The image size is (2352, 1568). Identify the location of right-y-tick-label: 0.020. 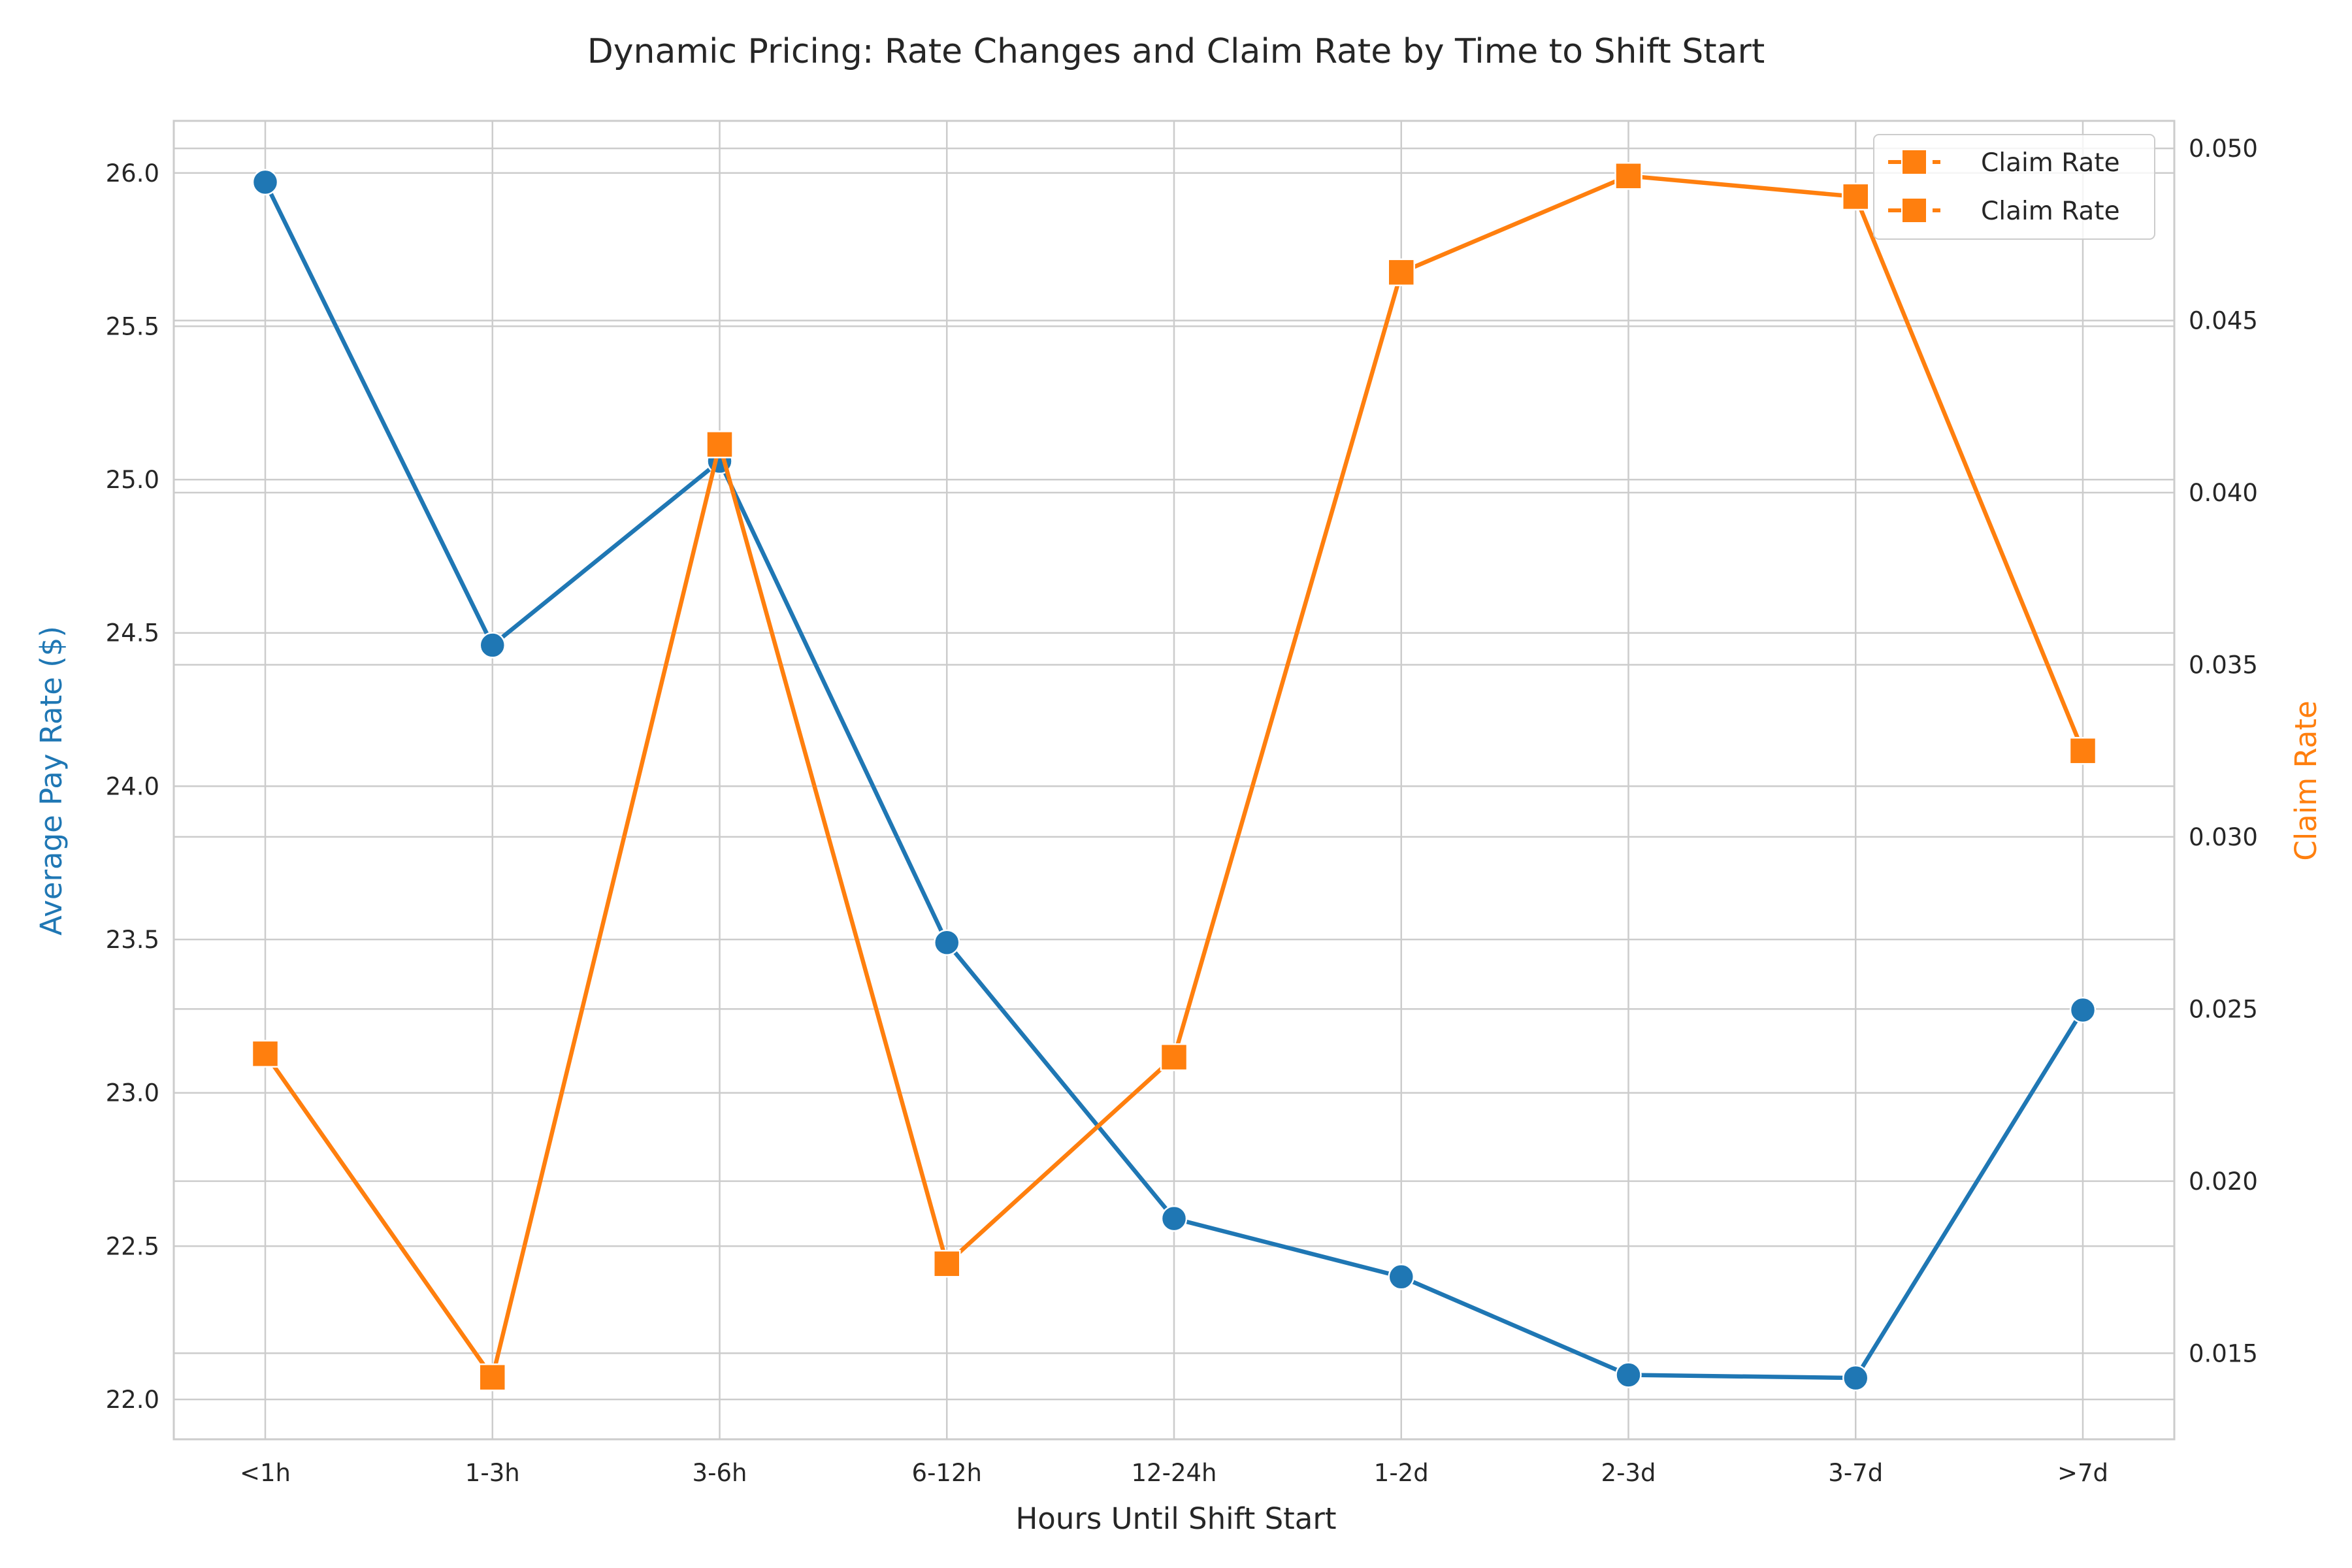
(2223, 1182).